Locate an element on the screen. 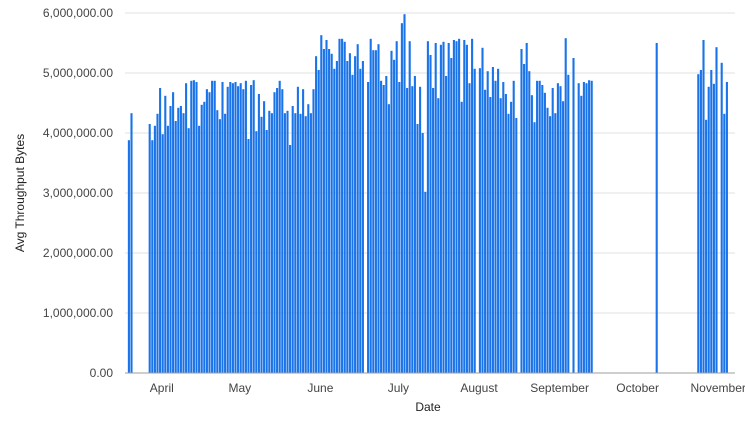 The image size is (745, 429). x-tick-label: September is located at coordinates (559, 388).